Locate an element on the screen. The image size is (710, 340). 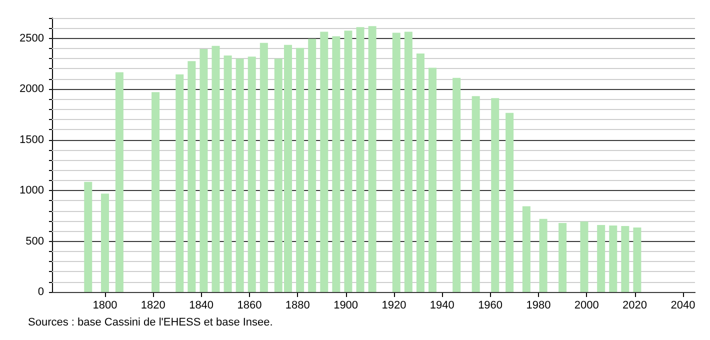
x-tick-label: 1920 is located at coordinates (394, 306).